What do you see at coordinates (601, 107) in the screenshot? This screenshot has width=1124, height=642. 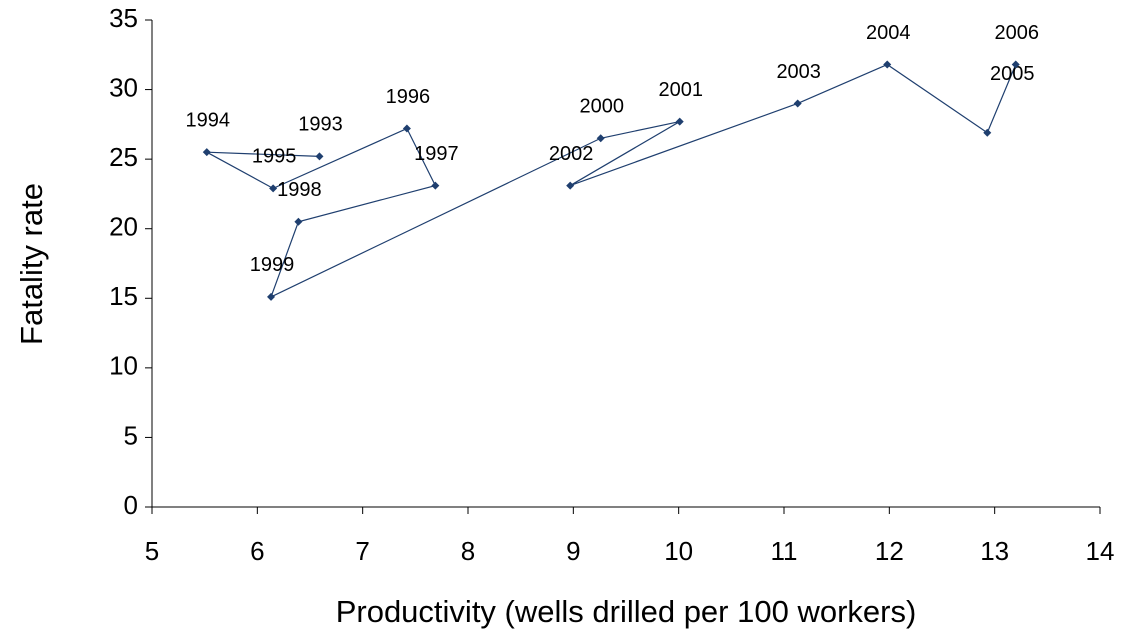 I see `point-label: 2000` at bounding box center [601, 107].